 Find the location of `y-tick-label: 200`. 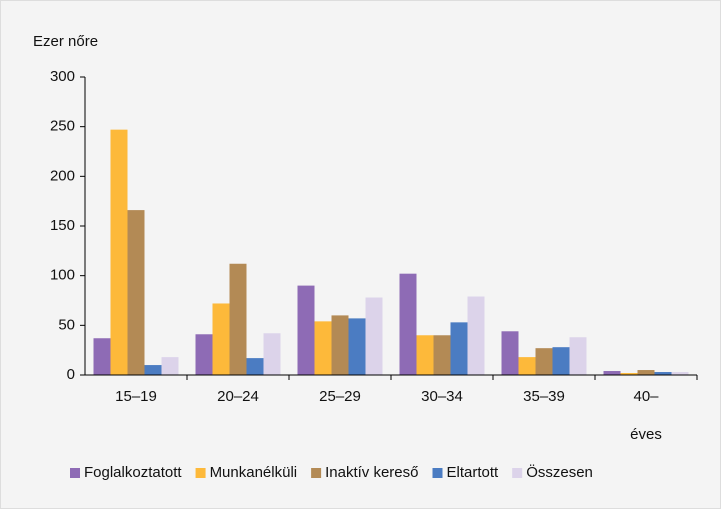

y-tick-label: 200 is located at coordinates (62, 175).